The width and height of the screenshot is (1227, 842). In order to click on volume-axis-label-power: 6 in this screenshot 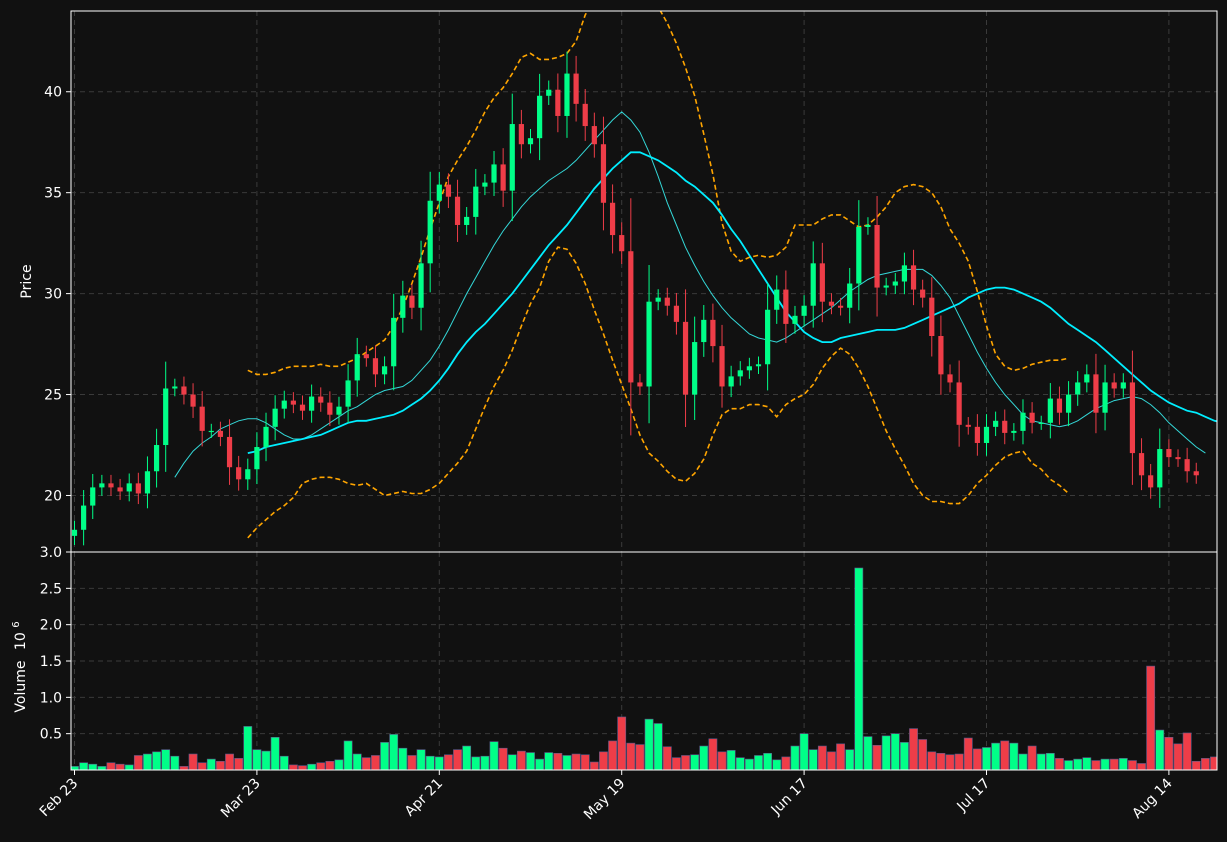, I will do `click(16, 624)`.